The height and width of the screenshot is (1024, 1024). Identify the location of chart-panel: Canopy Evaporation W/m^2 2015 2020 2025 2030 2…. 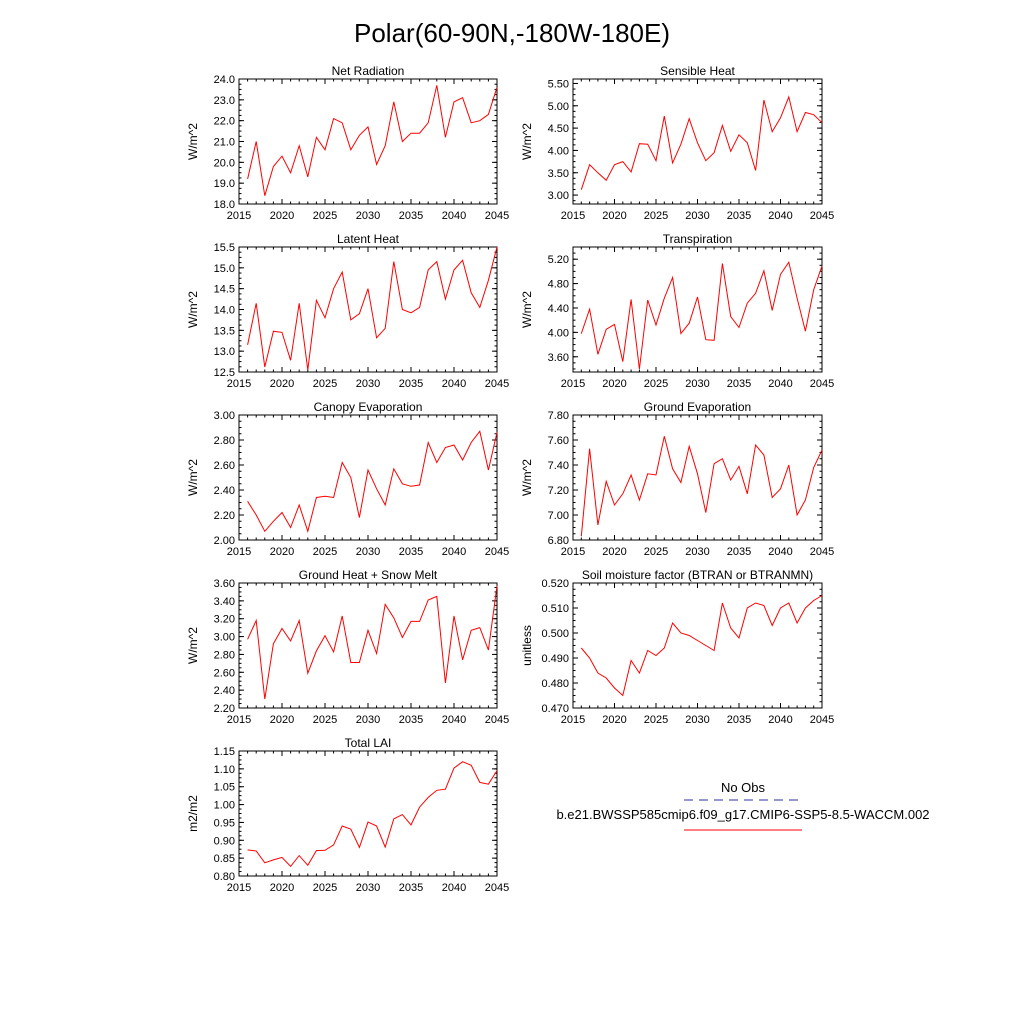
(347, 479).